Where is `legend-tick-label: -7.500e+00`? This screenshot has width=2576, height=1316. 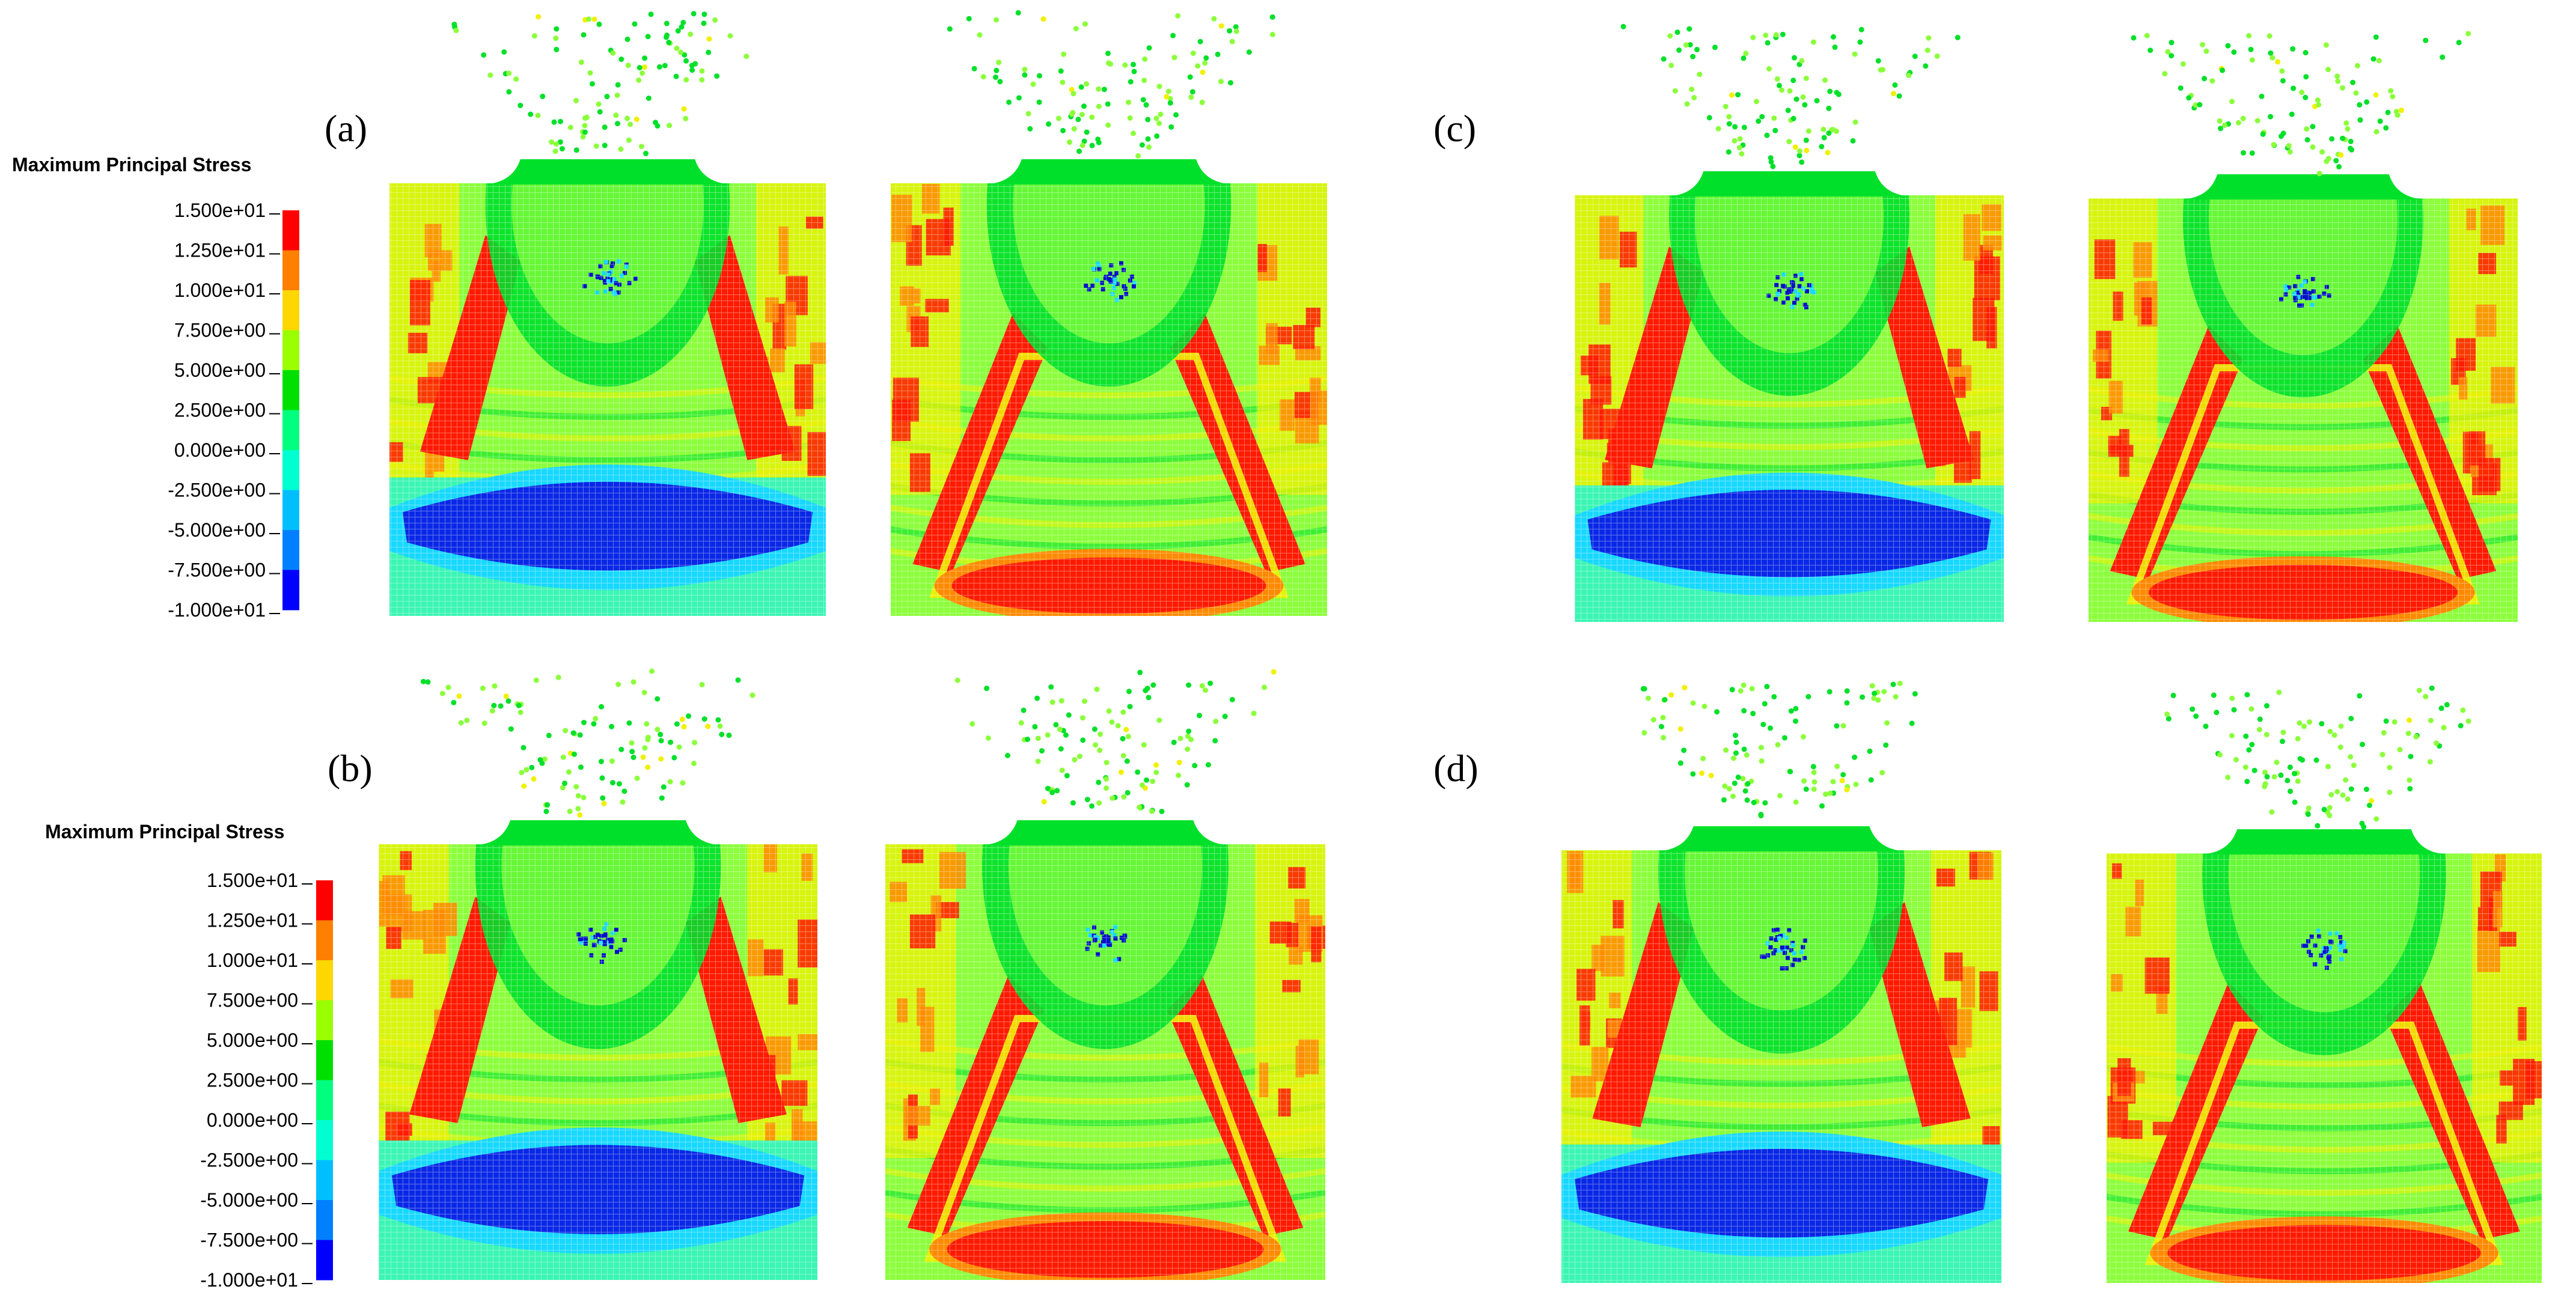
legend-tick-label: -7.500e+00 is located at coordinates (249, 1240).